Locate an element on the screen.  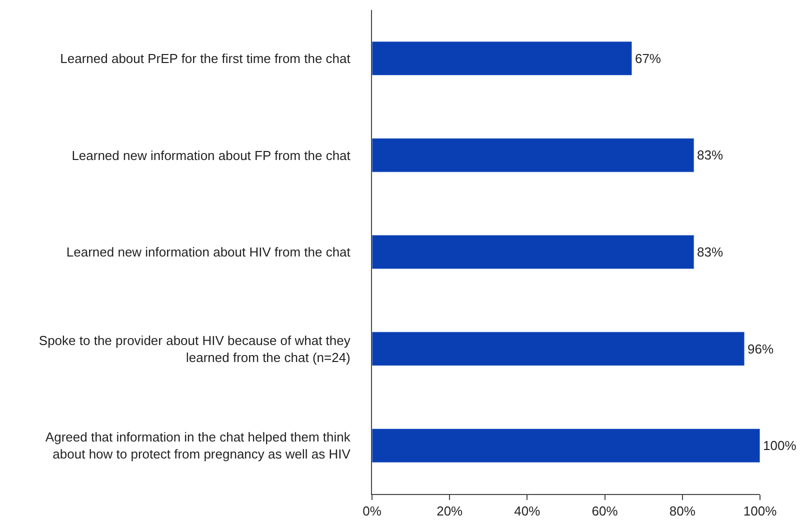
data-label: 100% is located at coordinates (780, 446).